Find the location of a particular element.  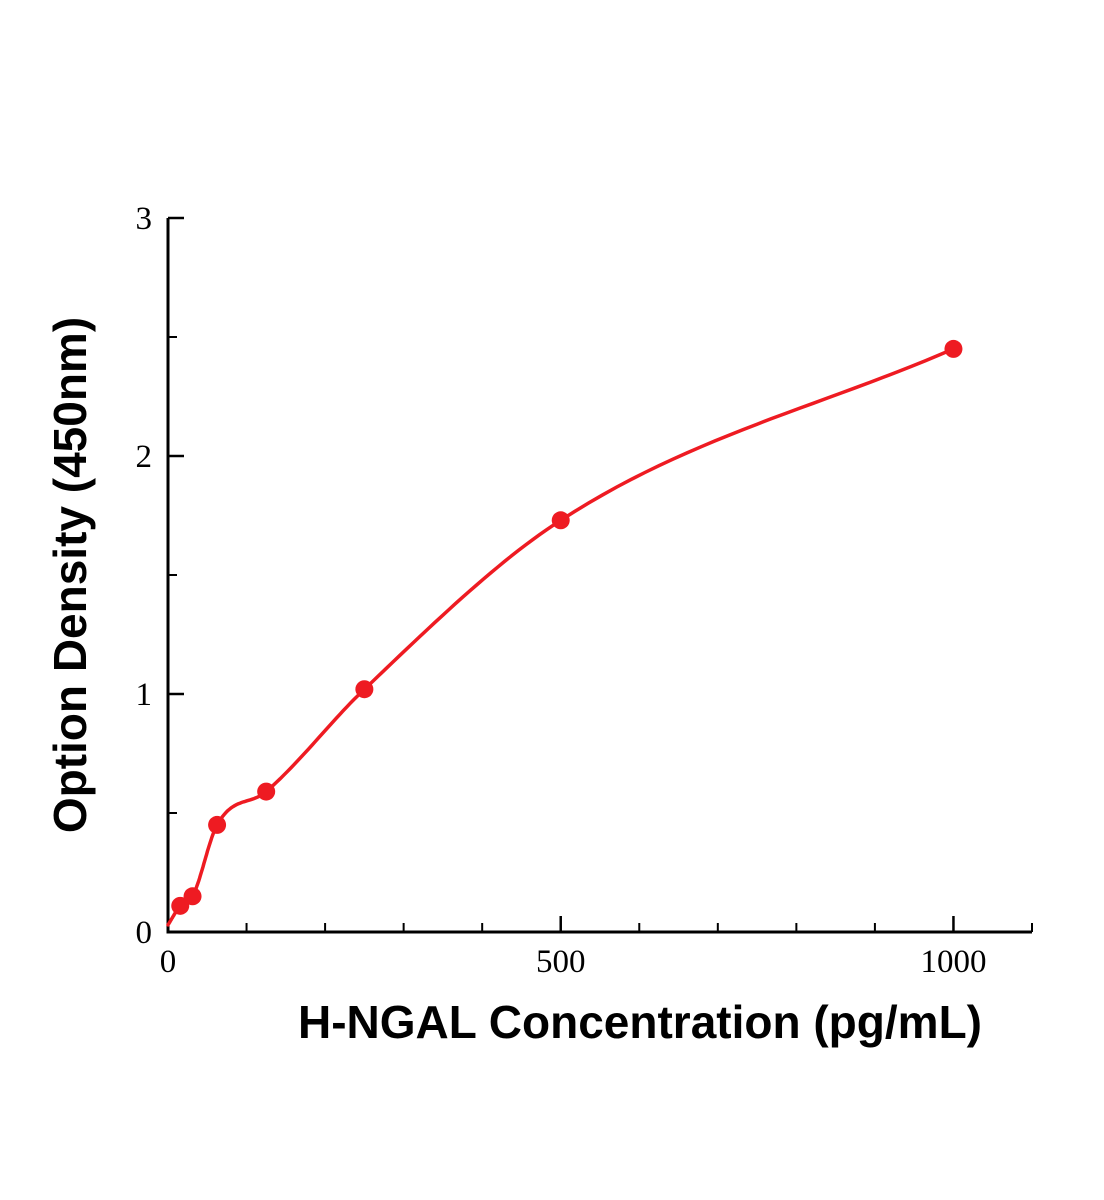

y-tick-label: 3 is located at coordinates (144, 219).